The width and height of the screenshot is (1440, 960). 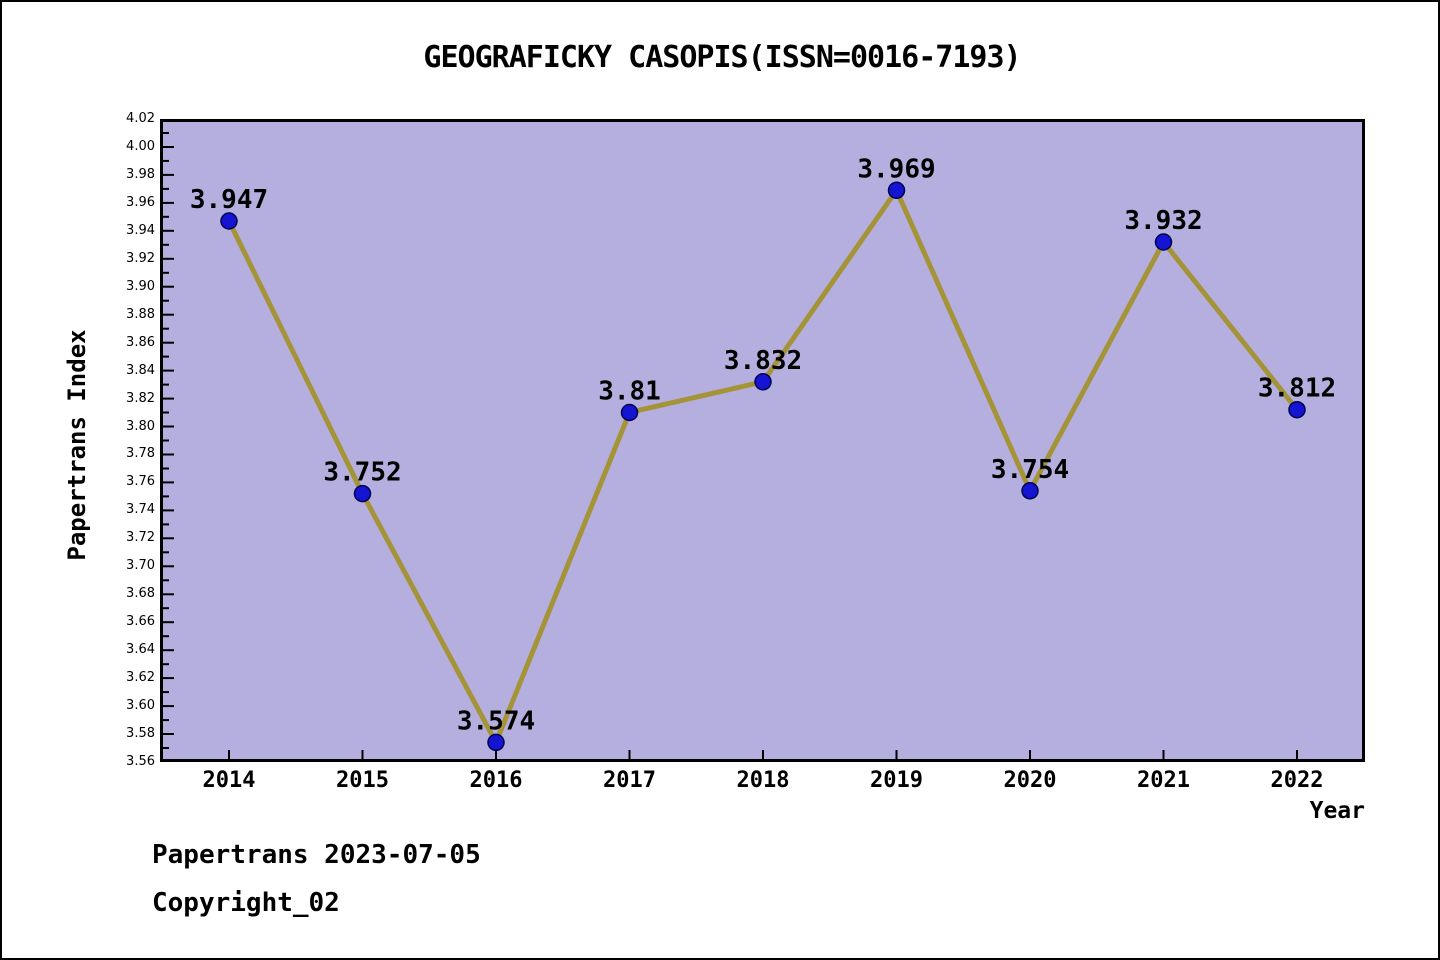 I want to click on data-point-label: 3.81, so click(x=629, y=392).